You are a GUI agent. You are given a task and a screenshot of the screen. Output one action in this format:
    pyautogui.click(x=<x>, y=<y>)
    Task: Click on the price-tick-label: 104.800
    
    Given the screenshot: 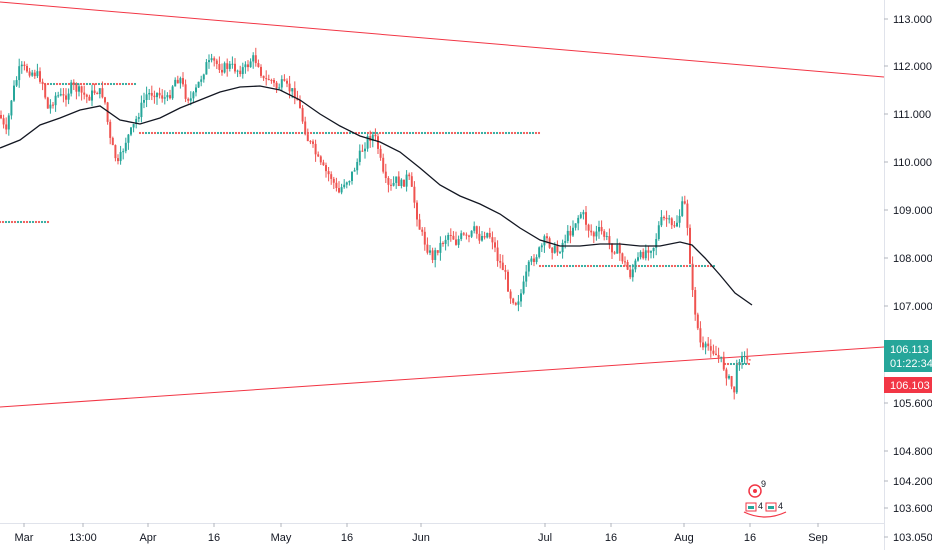 What is the action you would take?
    pyautogui.click(x=912, y=452)
    